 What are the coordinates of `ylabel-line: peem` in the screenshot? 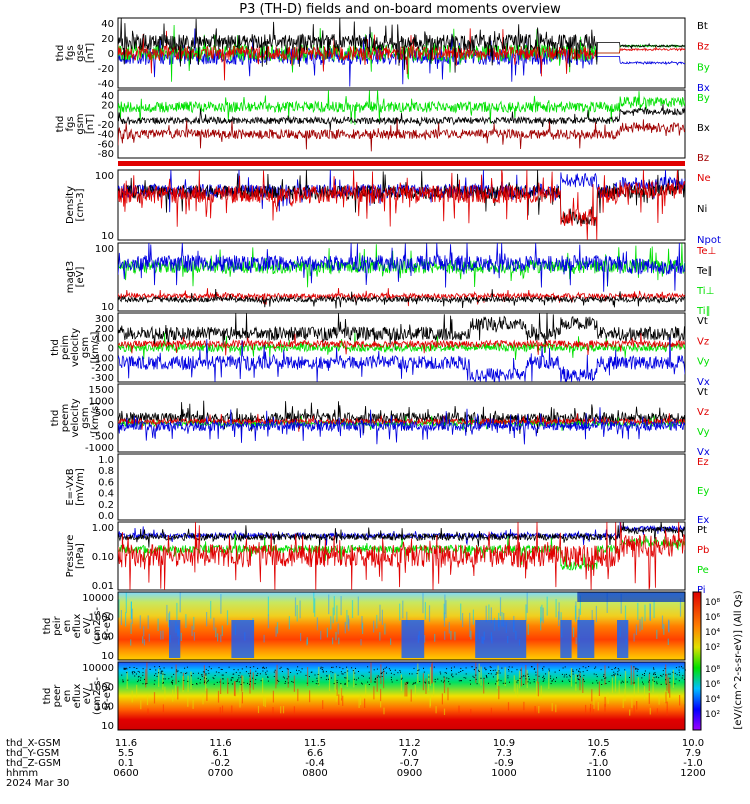 It's located at (65, 418).